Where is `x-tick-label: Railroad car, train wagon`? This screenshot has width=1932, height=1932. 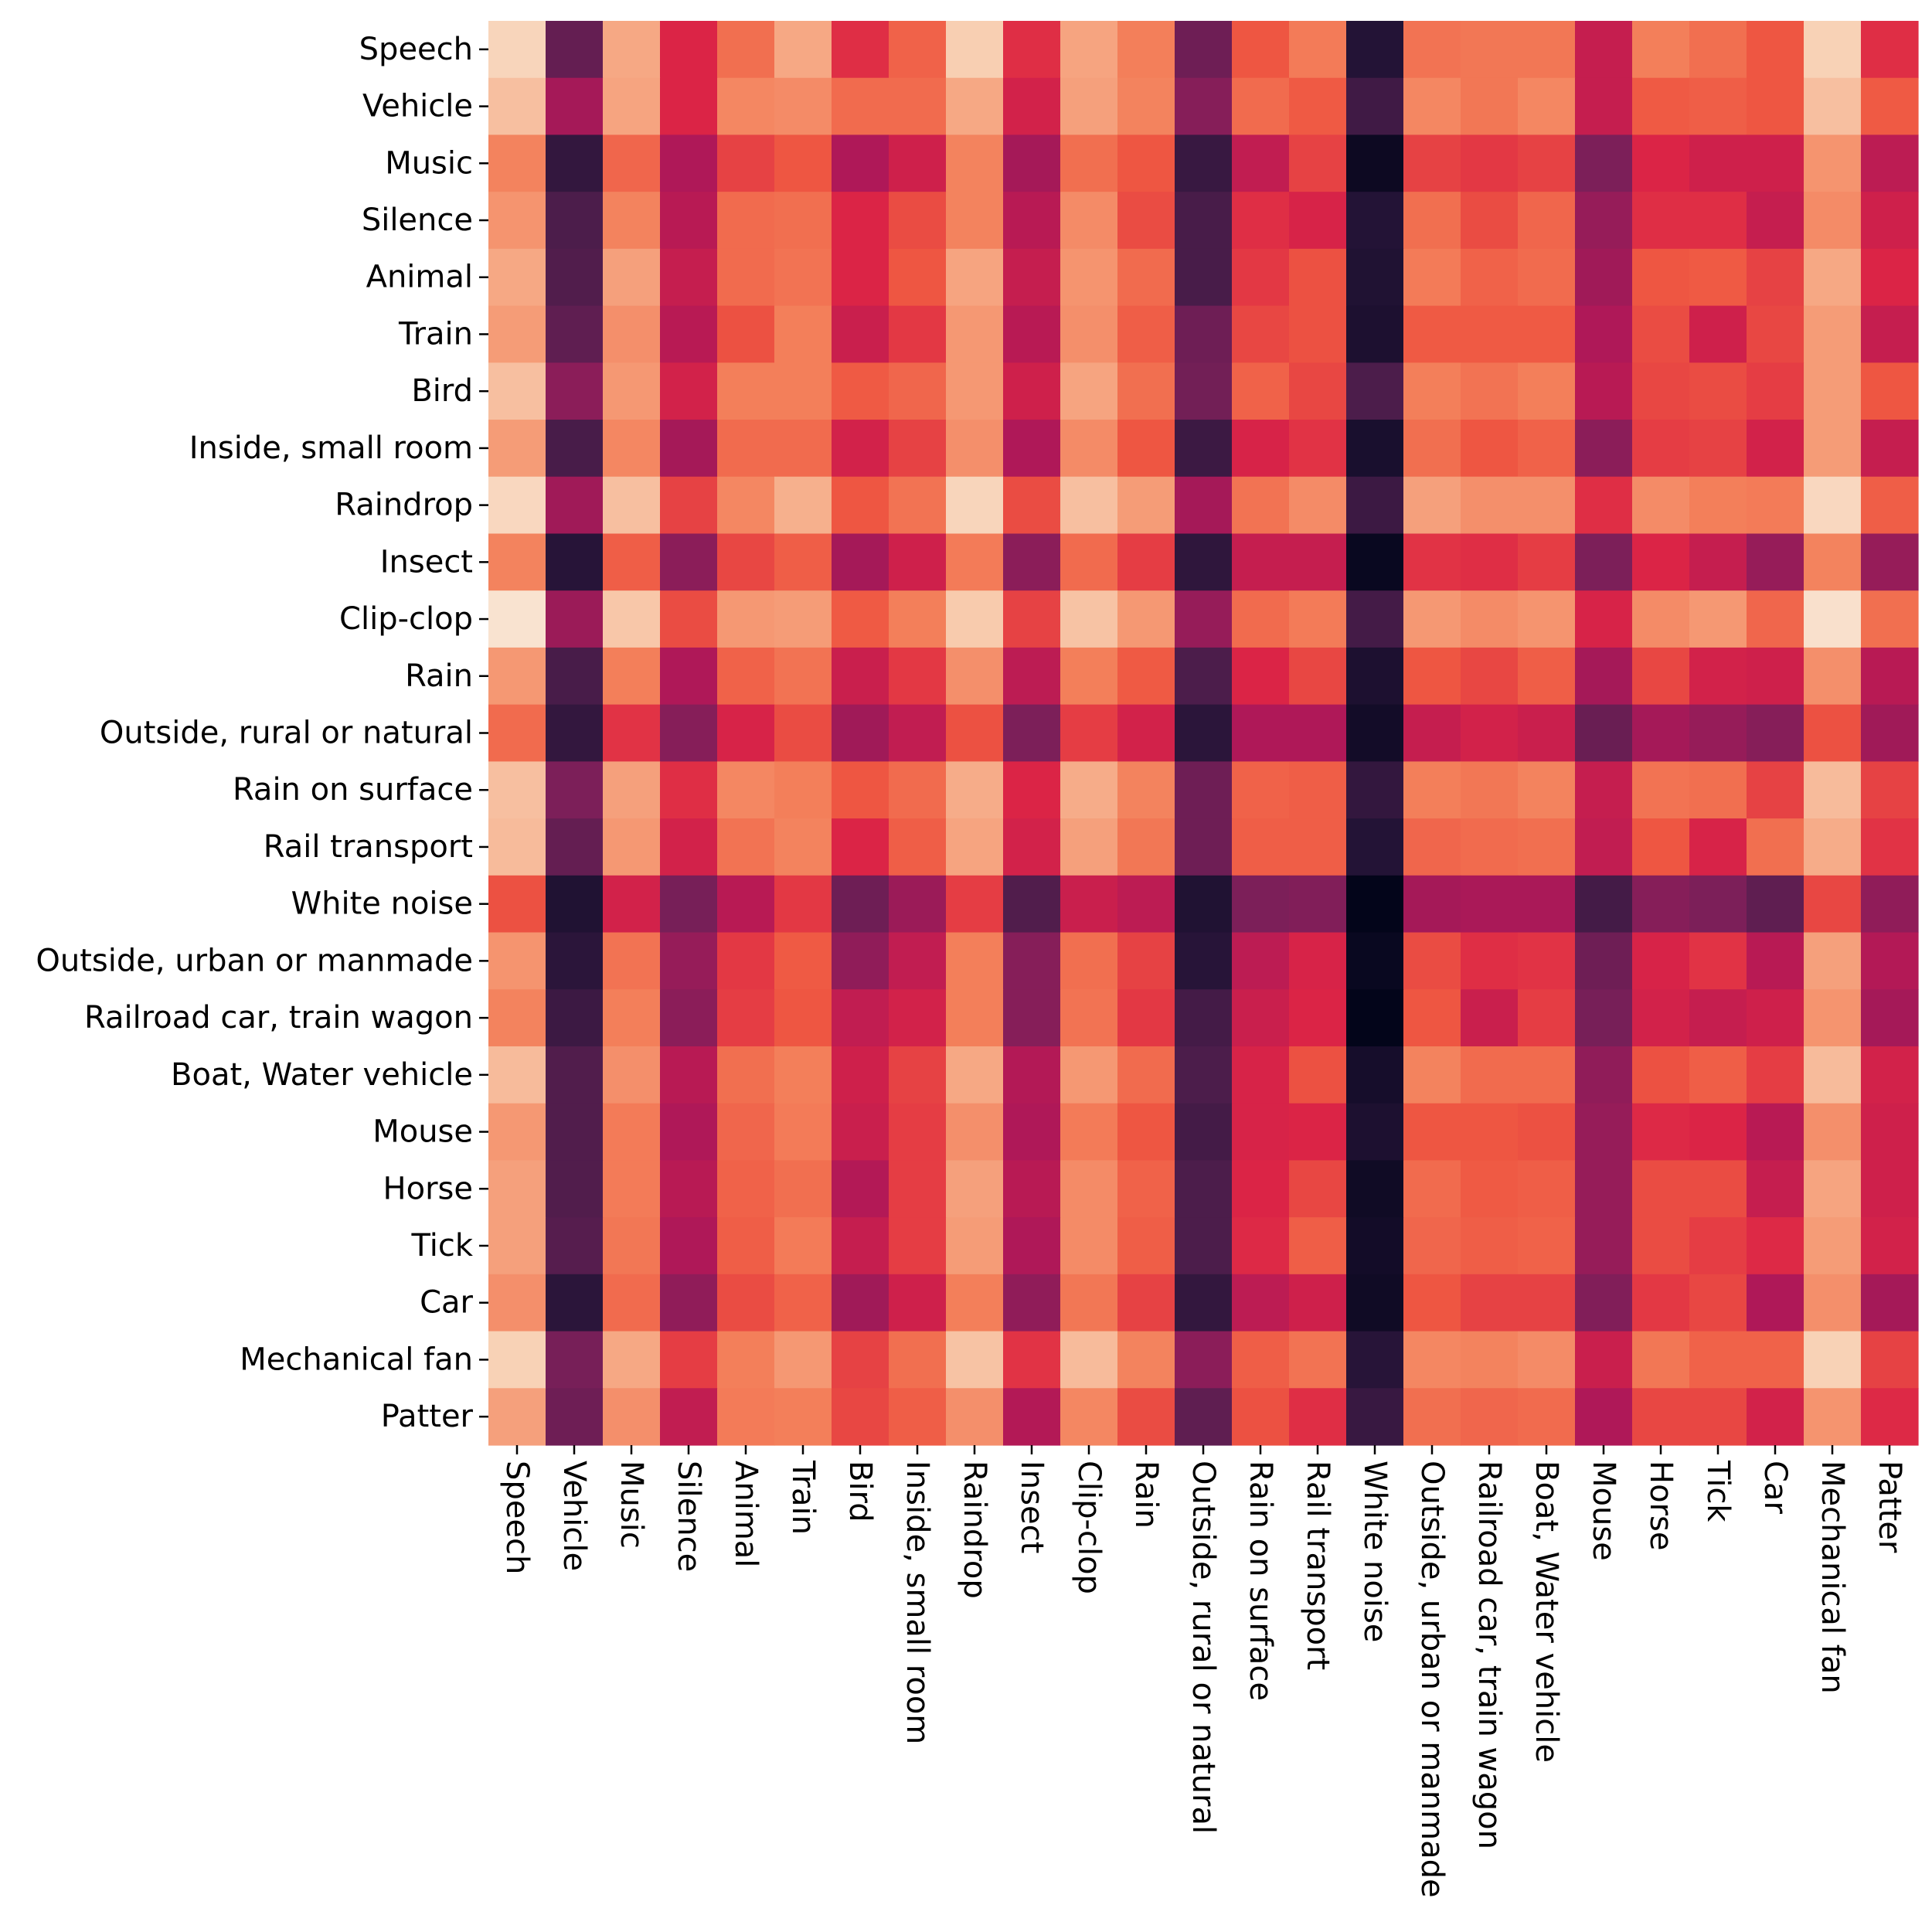 x-tick-label: Railroad car, train wagon is located at coordinates (1489, 1655).